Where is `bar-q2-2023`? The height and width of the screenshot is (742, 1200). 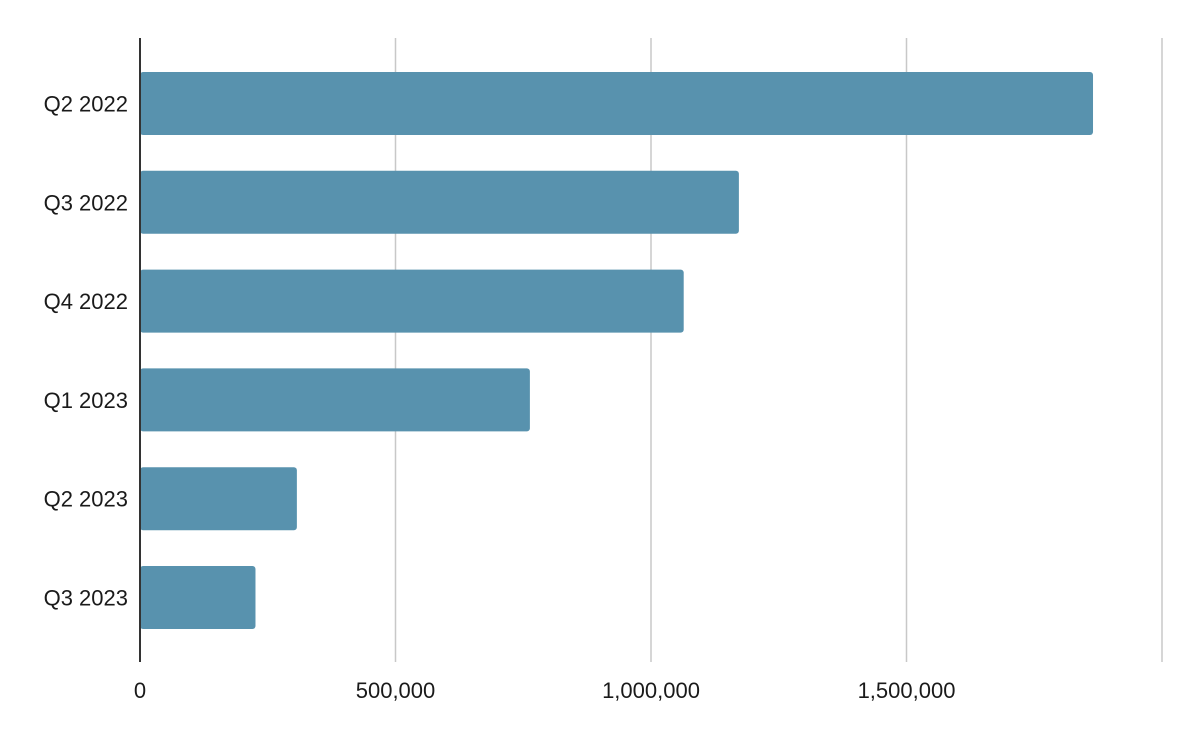
bar-q2-2023 is located at coordinates (218, 499).